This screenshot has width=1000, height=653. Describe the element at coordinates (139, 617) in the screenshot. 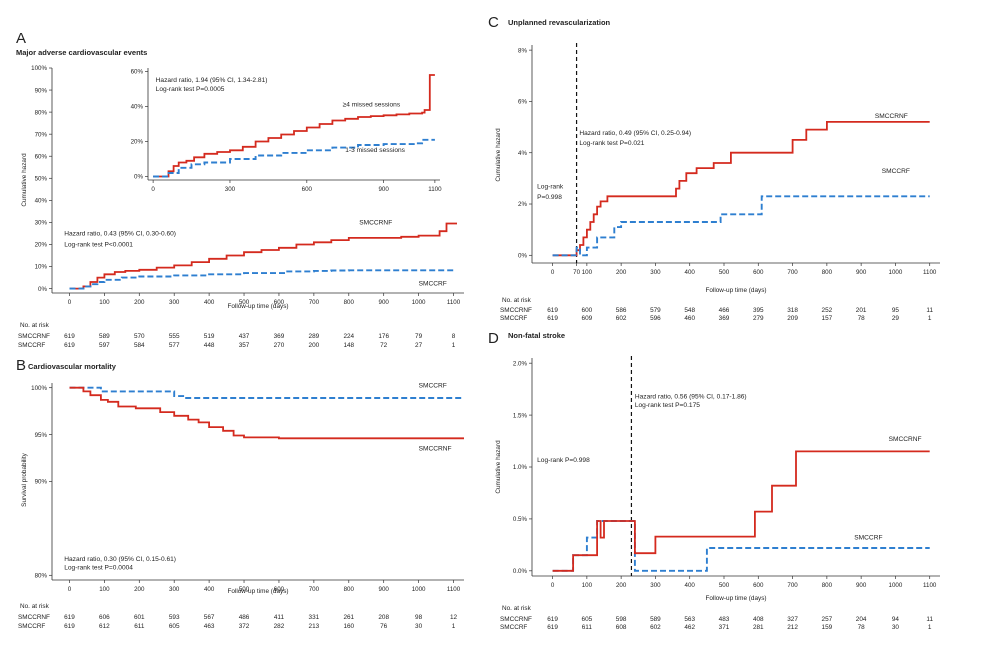

I see `b-risk-cell: 601` at that location.